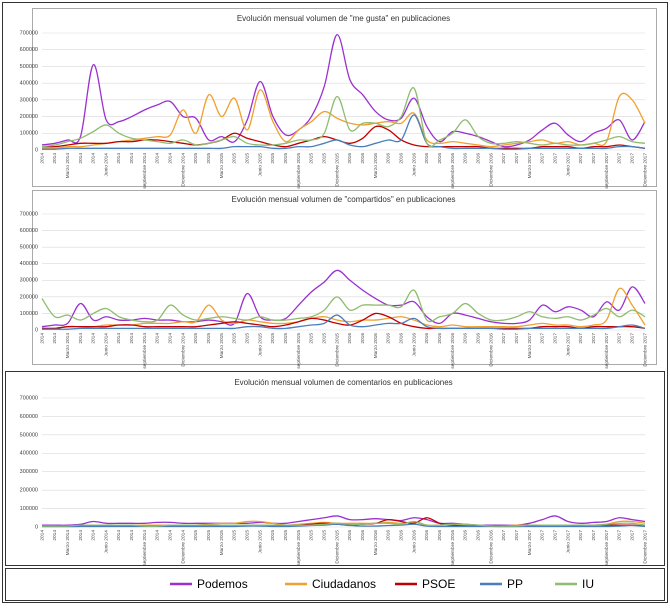 The height and width of the screenshot is (608, 670). I want to click on y-tick-label: 0, so click(36, 330).